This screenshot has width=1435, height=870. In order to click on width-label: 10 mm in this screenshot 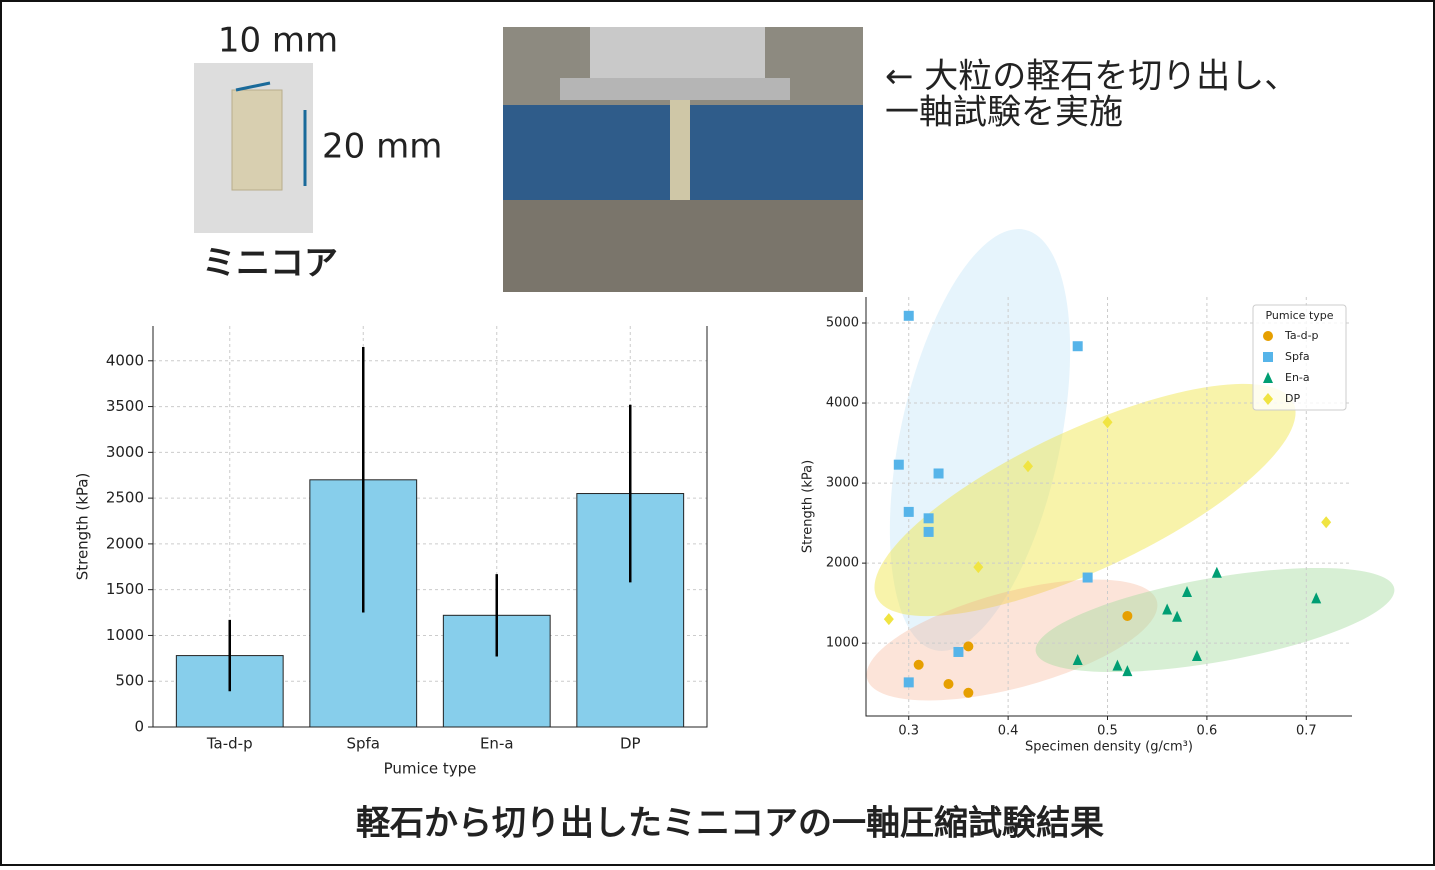, I will do `click(278, 41)`.